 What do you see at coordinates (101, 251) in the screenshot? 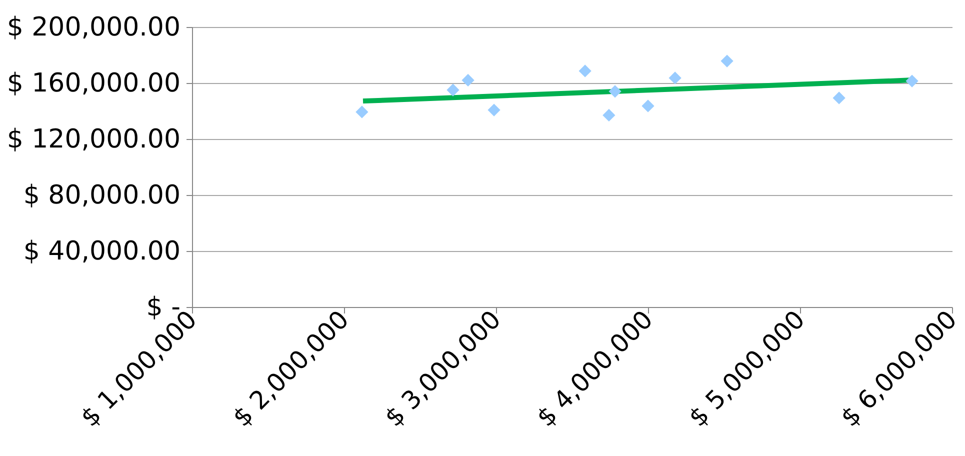
I see `y-tick-label: $ 40,000.00` at bounding box center [101, 251].